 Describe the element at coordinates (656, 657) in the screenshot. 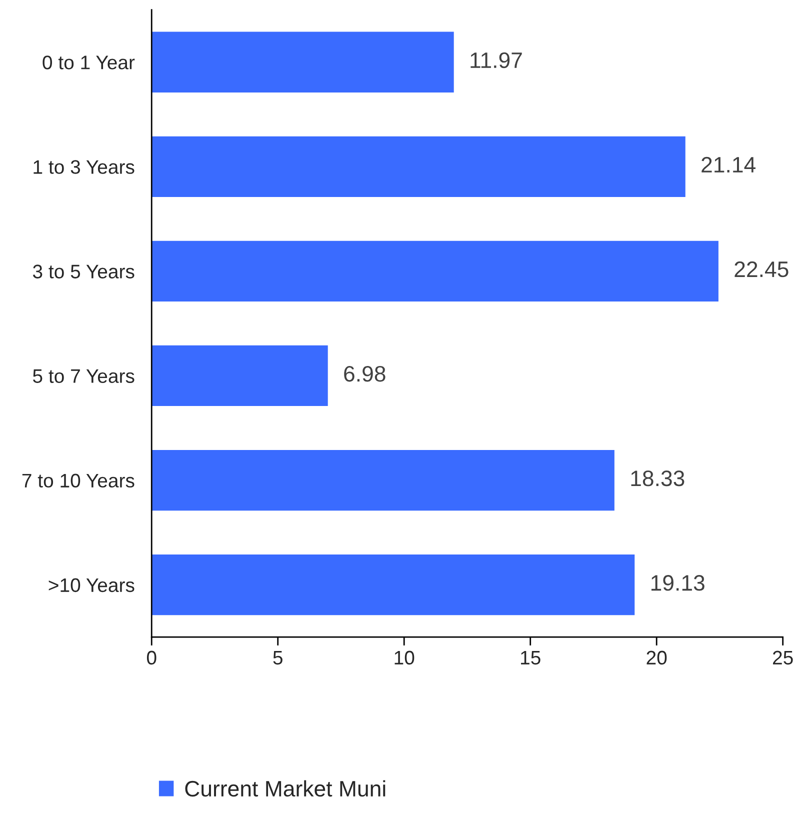

I see `x-tick-label: 20` at that location.